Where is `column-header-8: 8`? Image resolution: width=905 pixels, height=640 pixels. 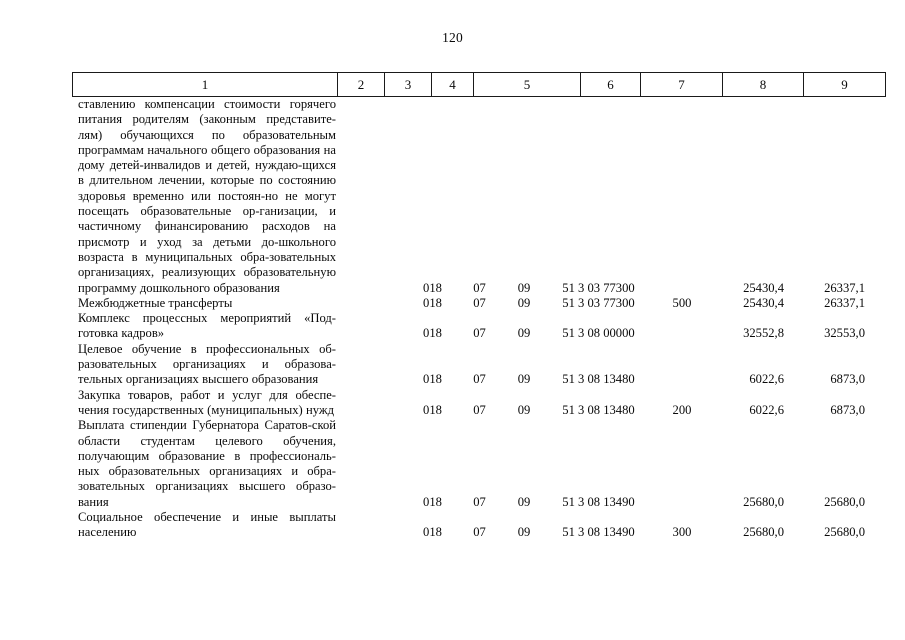
column-header-8: 8 is located at coordinates (763, 84).